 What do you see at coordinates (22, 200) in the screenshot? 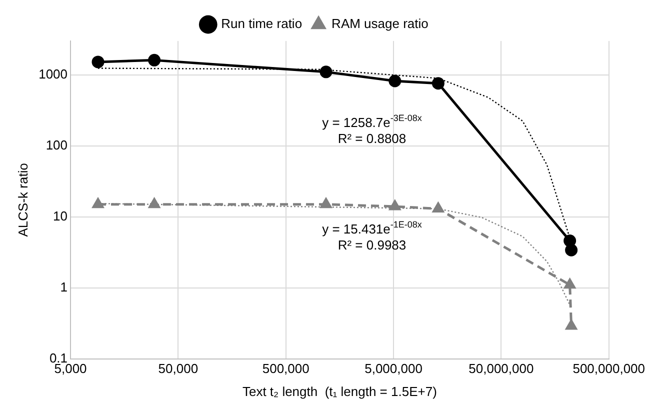
I see `y-axis-title: ALCS-k ratio` at bounding box center [22, 200].